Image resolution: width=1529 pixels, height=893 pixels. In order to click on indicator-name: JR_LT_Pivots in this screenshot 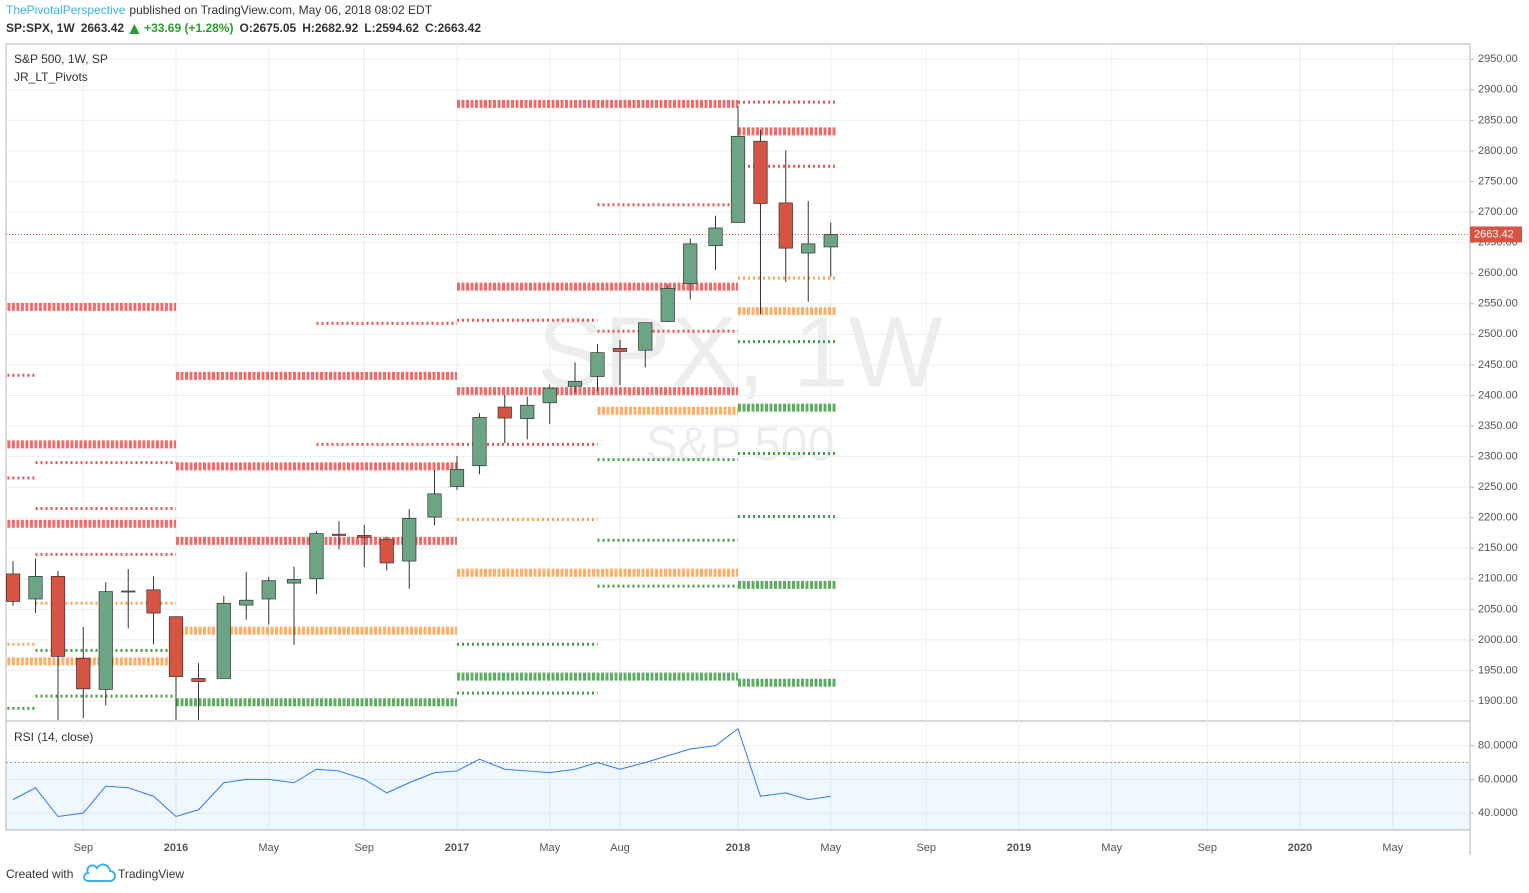, I will do `click(51, 77)`.